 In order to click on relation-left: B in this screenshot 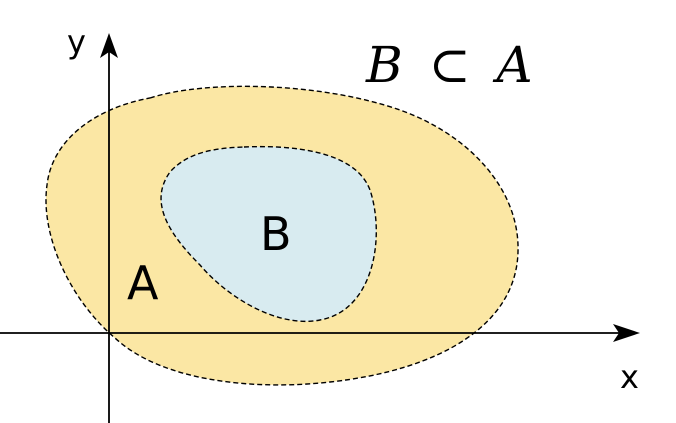, I will do `click(384, 65)`.